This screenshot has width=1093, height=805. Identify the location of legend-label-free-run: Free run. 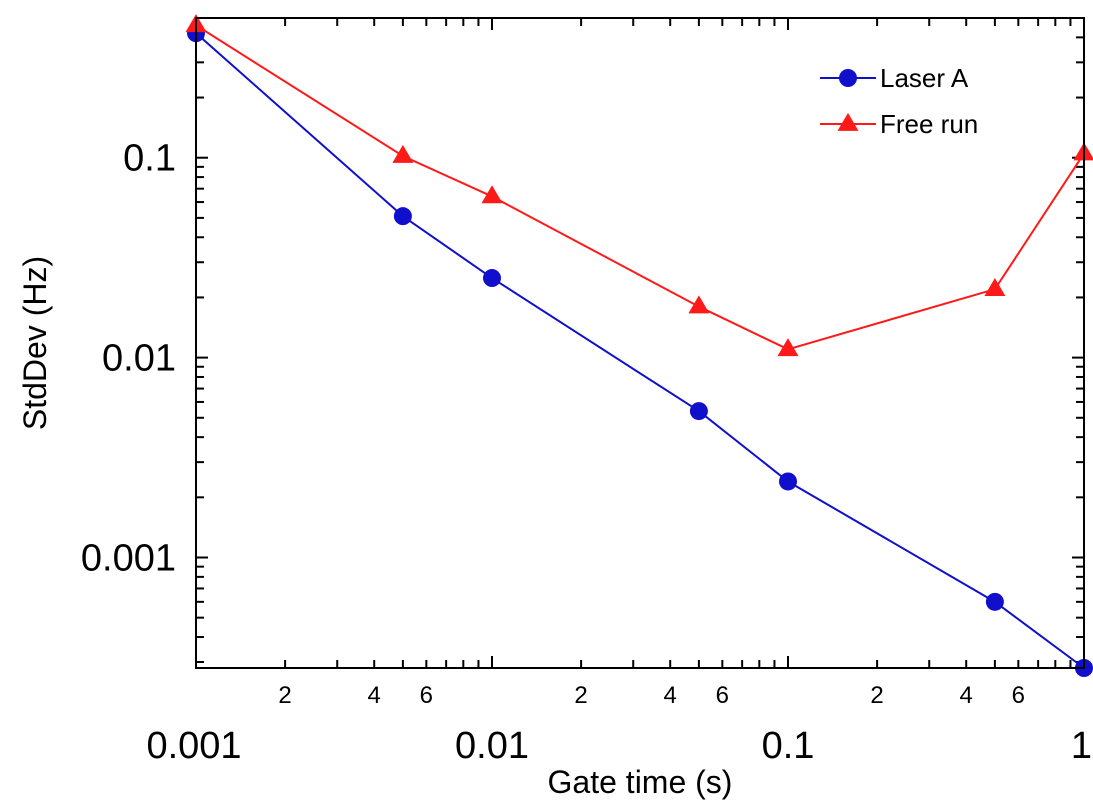
(929, 124).